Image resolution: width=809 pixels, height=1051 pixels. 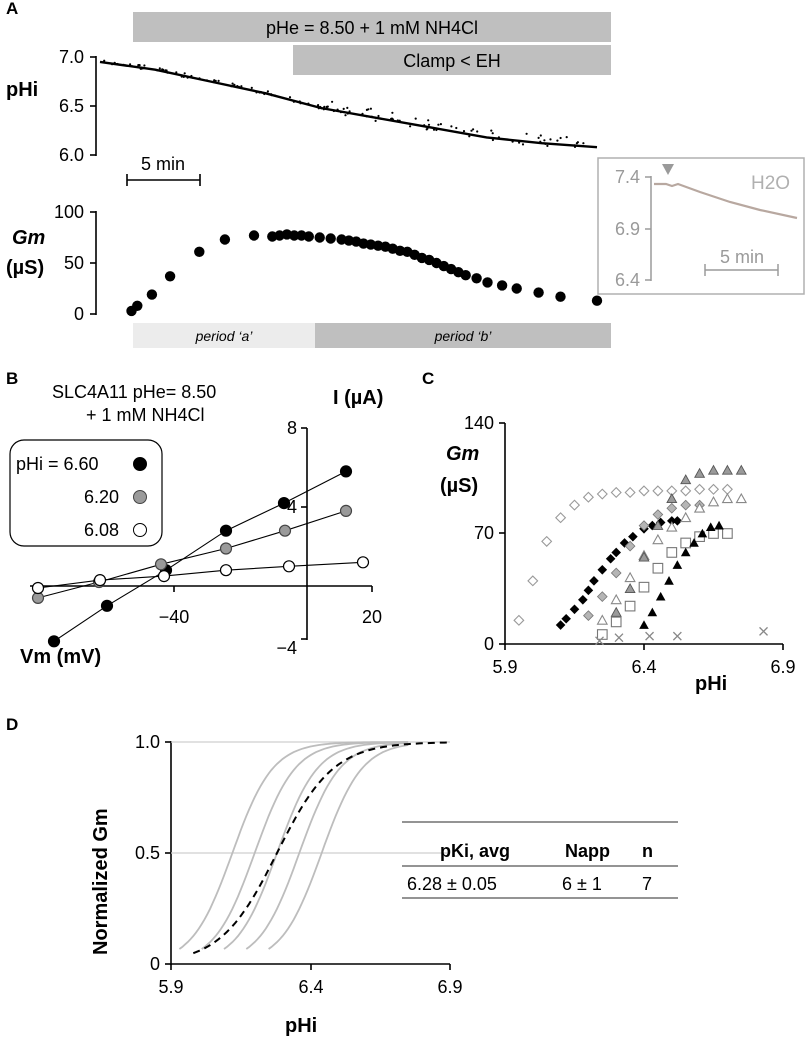 What do you see at coordinates (140, 464) in the screenshot?
I see `legend-marker-6.60` at bounding box center [140, 464].